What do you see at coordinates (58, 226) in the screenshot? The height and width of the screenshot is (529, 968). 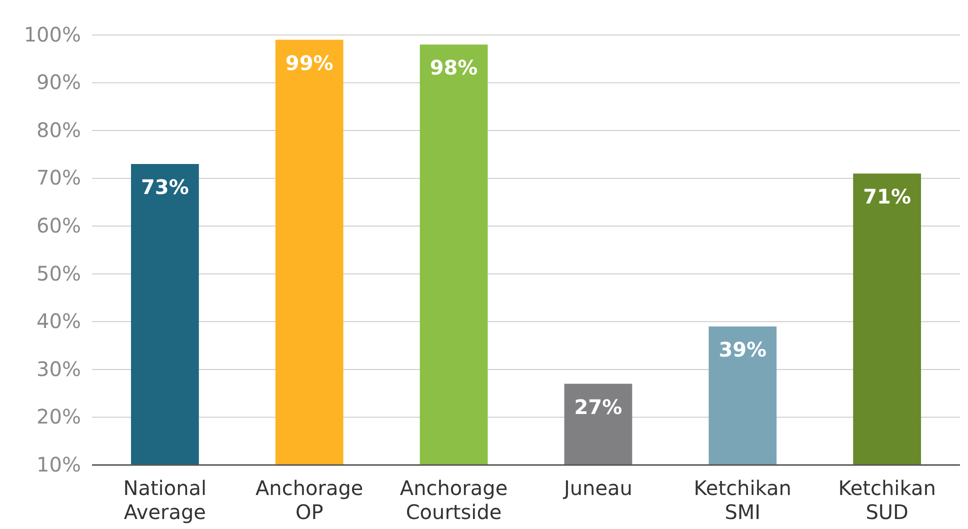 I see `y-tick-label: 60%` at bounding box center [58, 226].